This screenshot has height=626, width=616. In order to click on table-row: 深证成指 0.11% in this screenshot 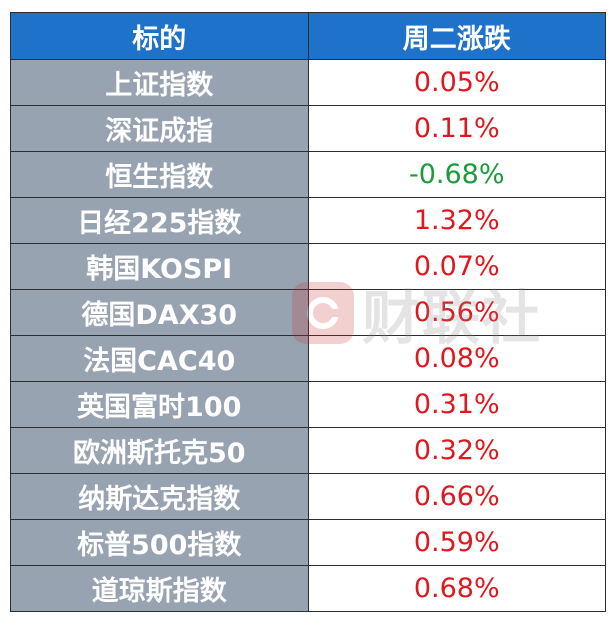, I will do `click(308, 128)`.